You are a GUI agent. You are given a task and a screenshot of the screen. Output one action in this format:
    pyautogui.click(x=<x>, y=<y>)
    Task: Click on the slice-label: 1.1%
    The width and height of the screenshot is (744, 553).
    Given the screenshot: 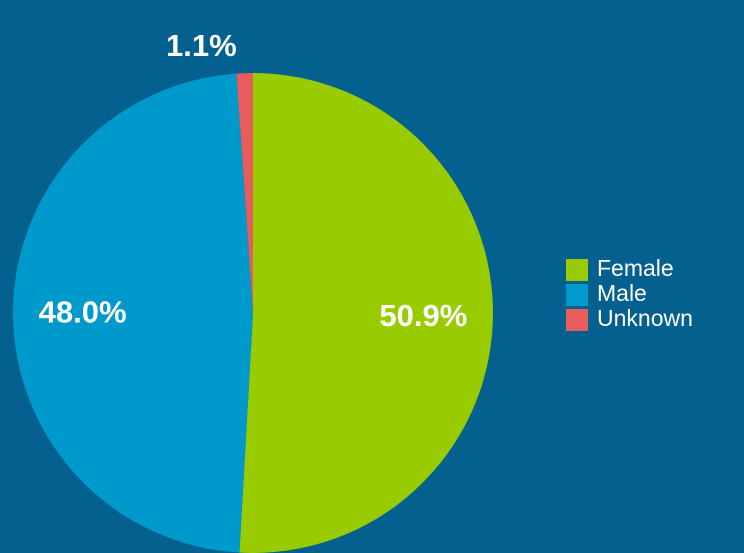 What is the action you would take?
    pyautogui.click(x=201, y=45)
    